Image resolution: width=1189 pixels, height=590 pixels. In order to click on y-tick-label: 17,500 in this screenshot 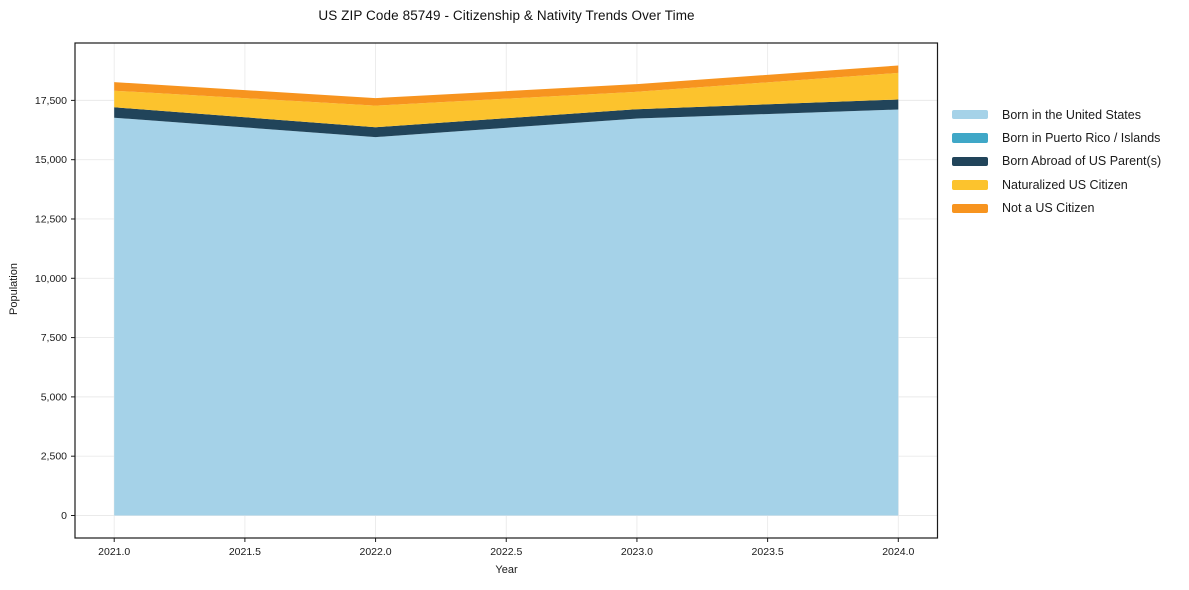, I will do `click(51, 101)`.